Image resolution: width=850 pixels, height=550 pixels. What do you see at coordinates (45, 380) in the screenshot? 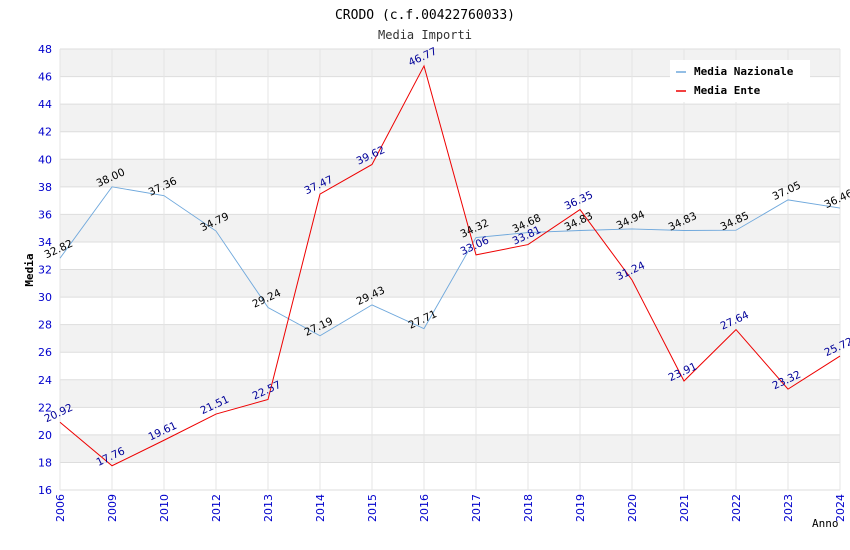
I see `y-tick-label: 24` at bounding box center [45, 380].